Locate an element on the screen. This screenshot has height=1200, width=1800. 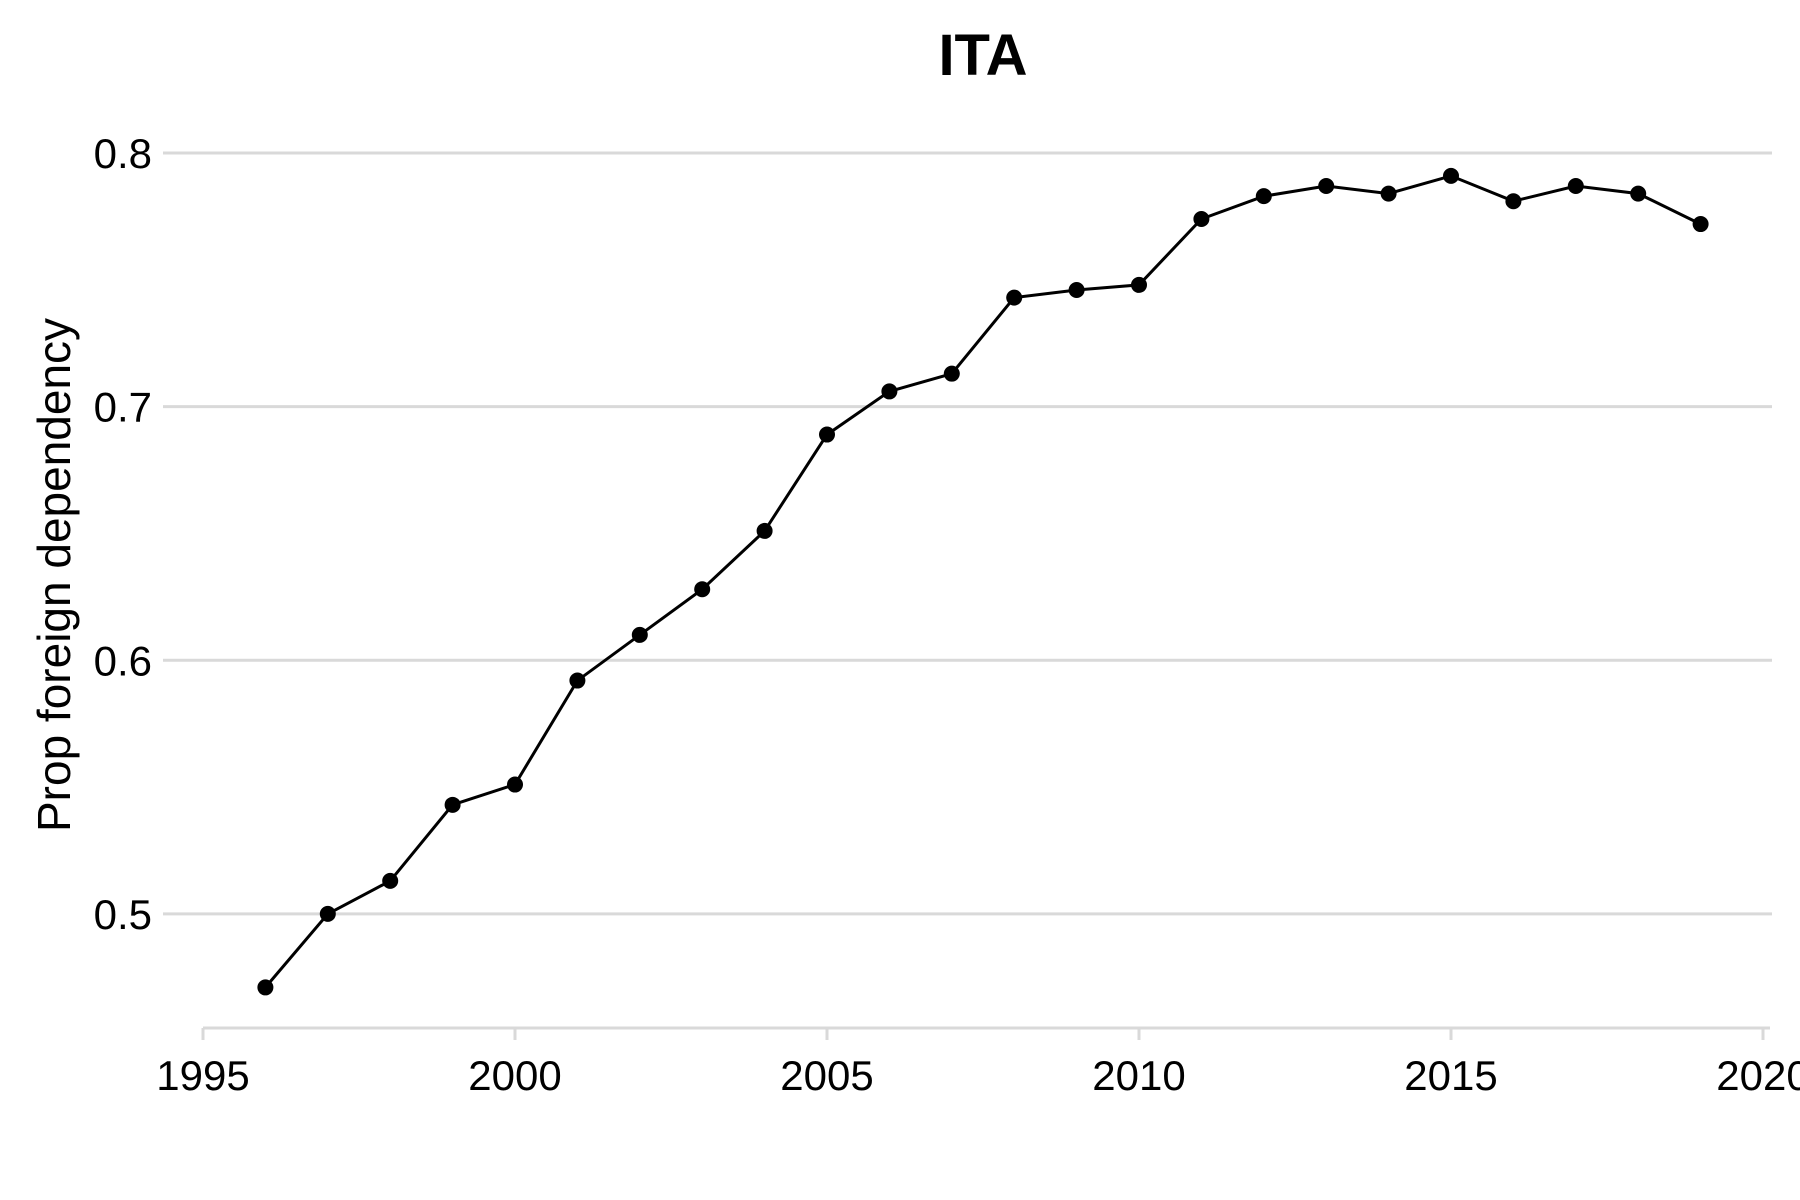
data-point-2002 is located at coordinates (639, 634).